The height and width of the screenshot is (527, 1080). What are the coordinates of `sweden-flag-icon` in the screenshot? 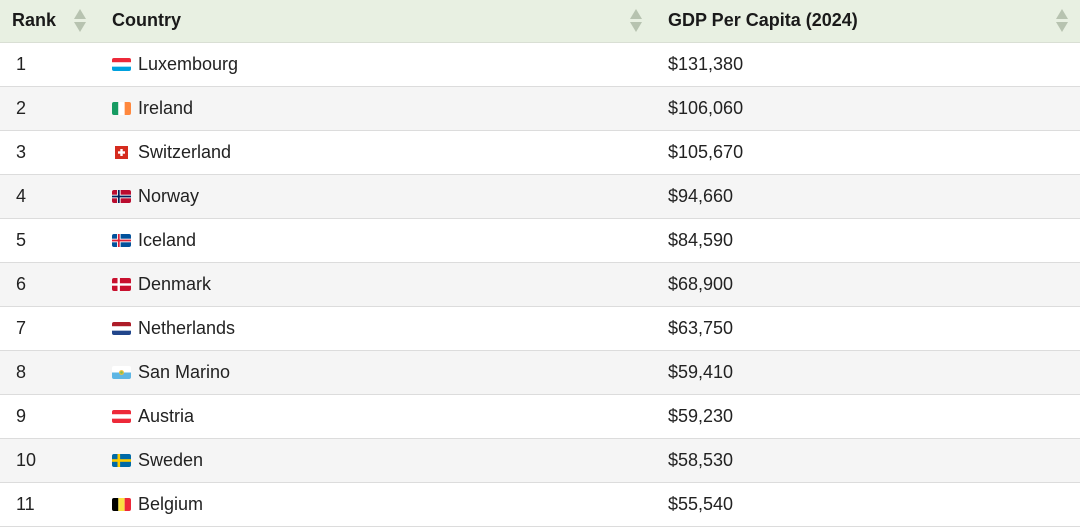 It's located at (121, 460).